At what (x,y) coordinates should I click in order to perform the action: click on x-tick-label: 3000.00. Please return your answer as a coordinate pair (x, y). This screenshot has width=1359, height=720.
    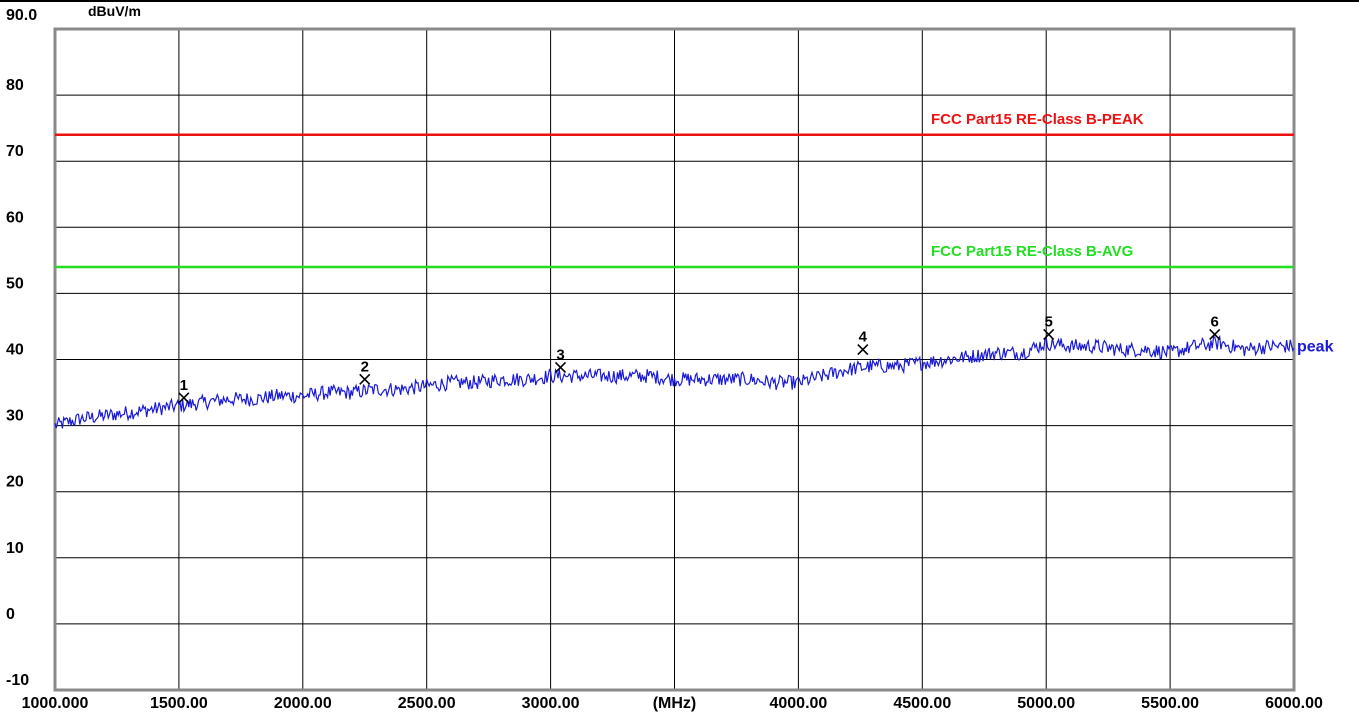
    Looking at the image, I should click on (551, 703).